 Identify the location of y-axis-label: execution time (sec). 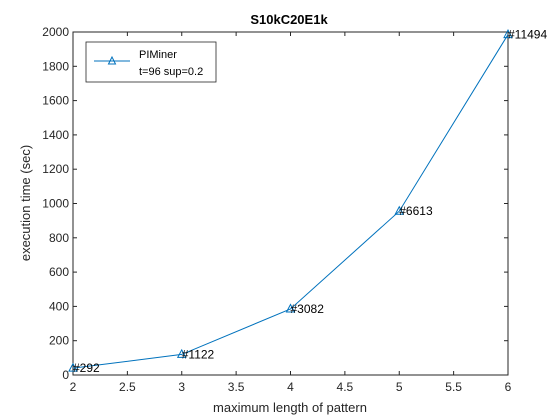
(25, 203).